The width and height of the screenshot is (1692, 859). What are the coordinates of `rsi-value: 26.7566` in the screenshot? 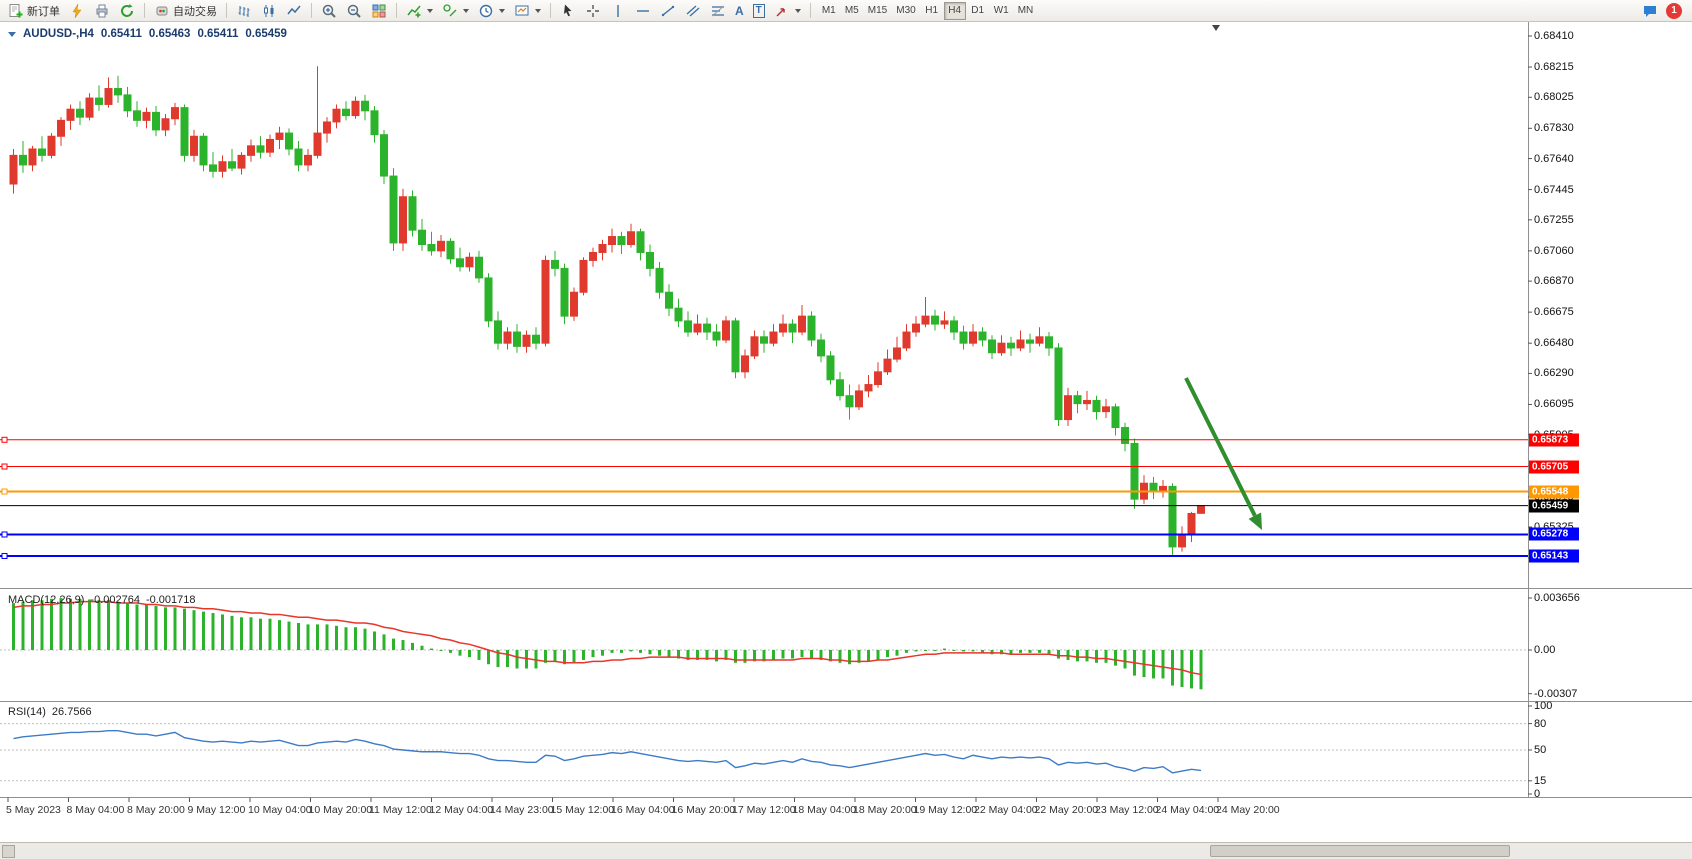 It's located at (71, 712).